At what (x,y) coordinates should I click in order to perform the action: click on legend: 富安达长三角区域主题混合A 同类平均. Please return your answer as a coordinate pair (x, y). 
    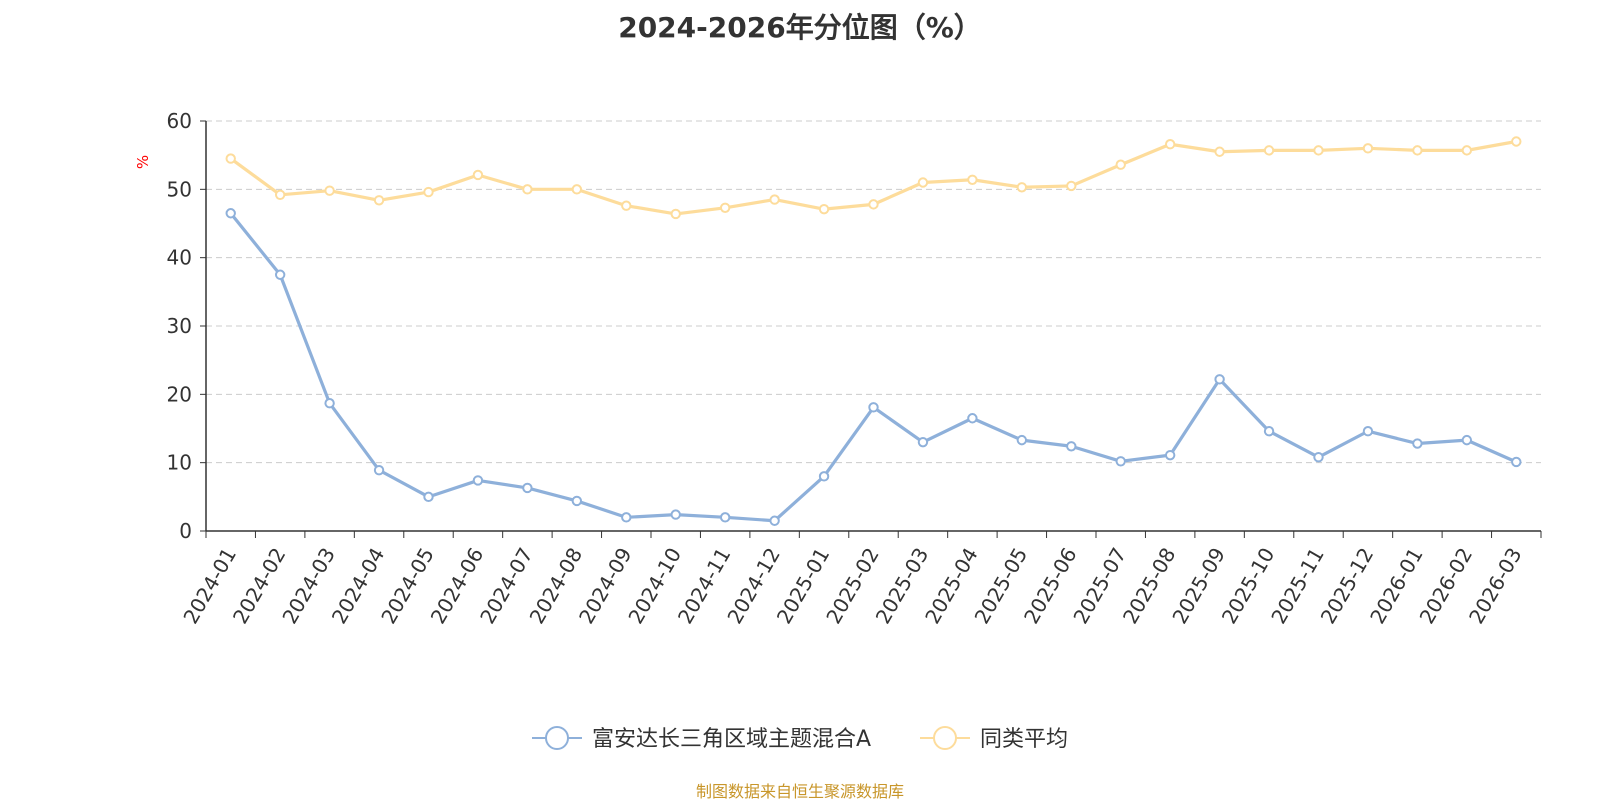
    Looking at the image, I should click on (800, 739).